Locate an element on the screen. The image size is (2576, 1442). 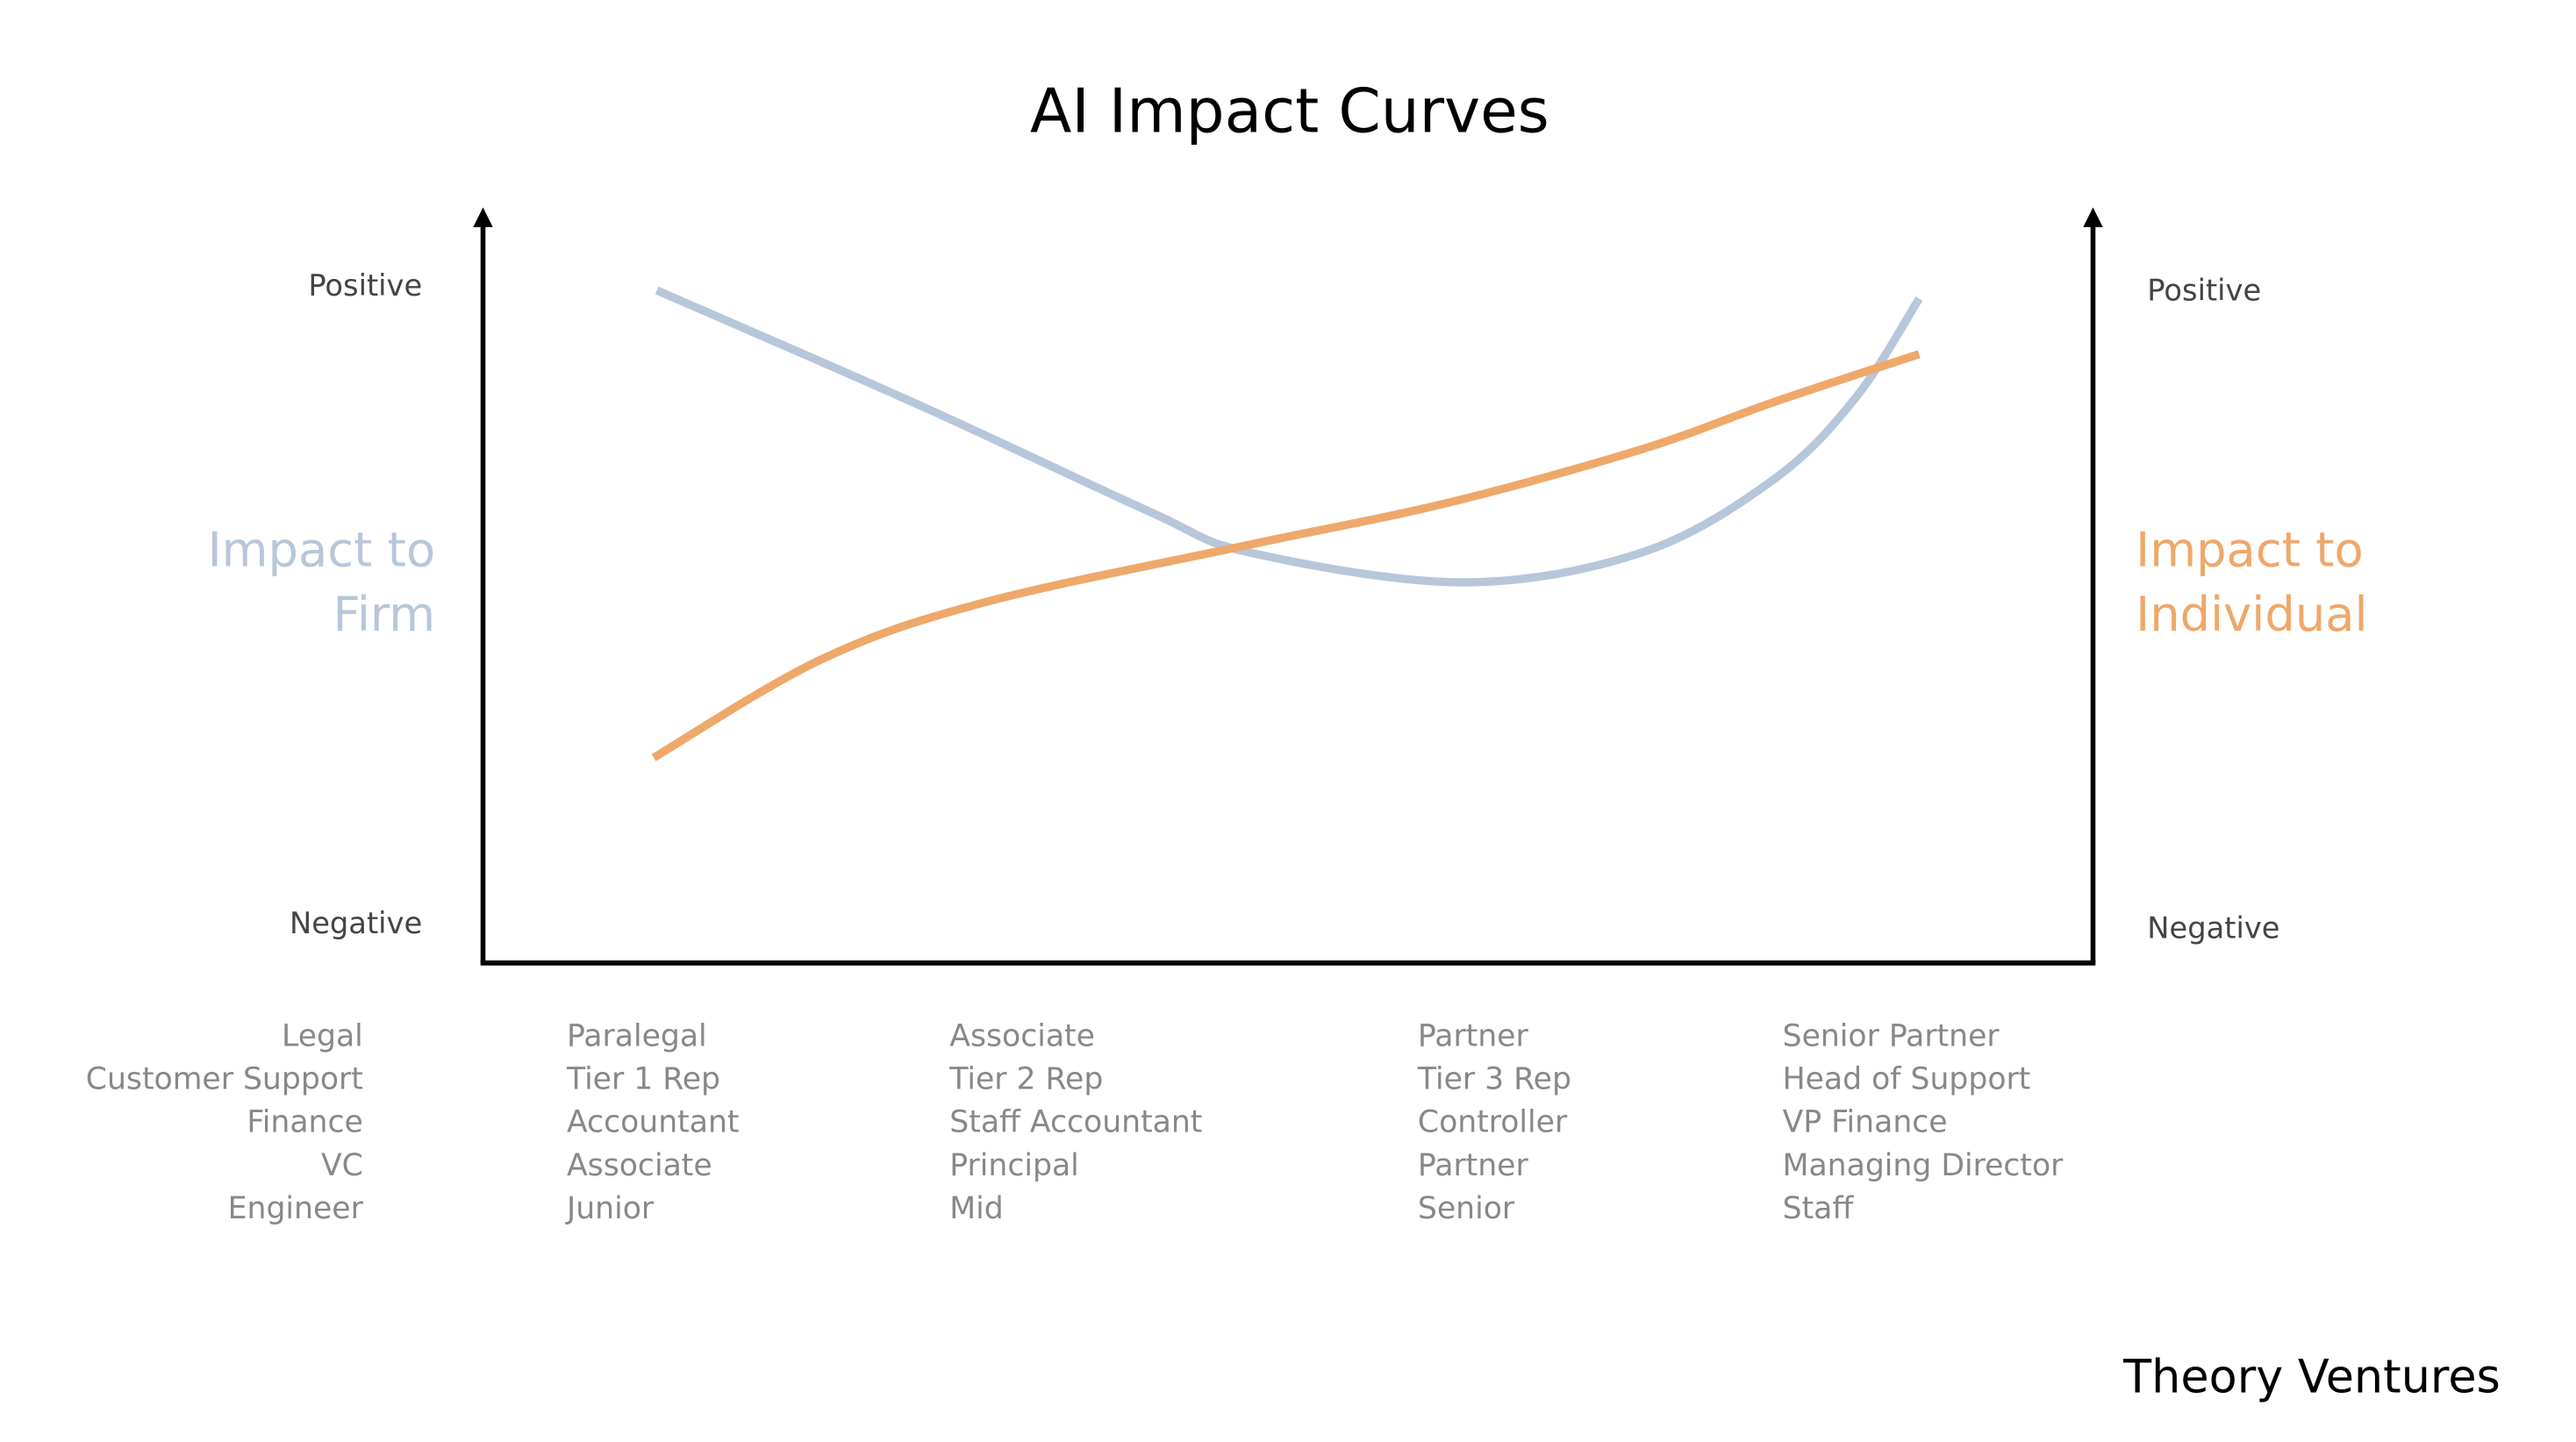
legend-entry: Impact to Individual is located at coordinates (2252, 581).